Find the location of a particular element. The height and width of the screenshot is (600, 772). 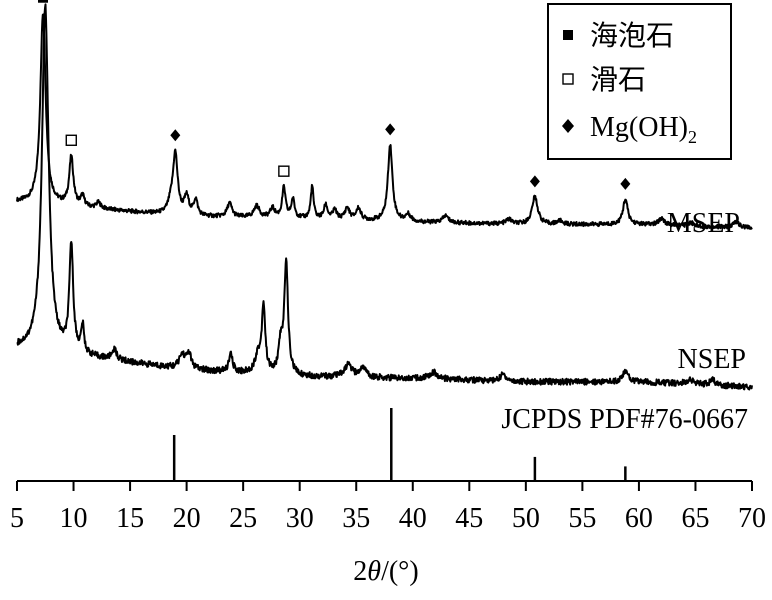

x-tick-label: 65 is located at coordinates (695, 518).